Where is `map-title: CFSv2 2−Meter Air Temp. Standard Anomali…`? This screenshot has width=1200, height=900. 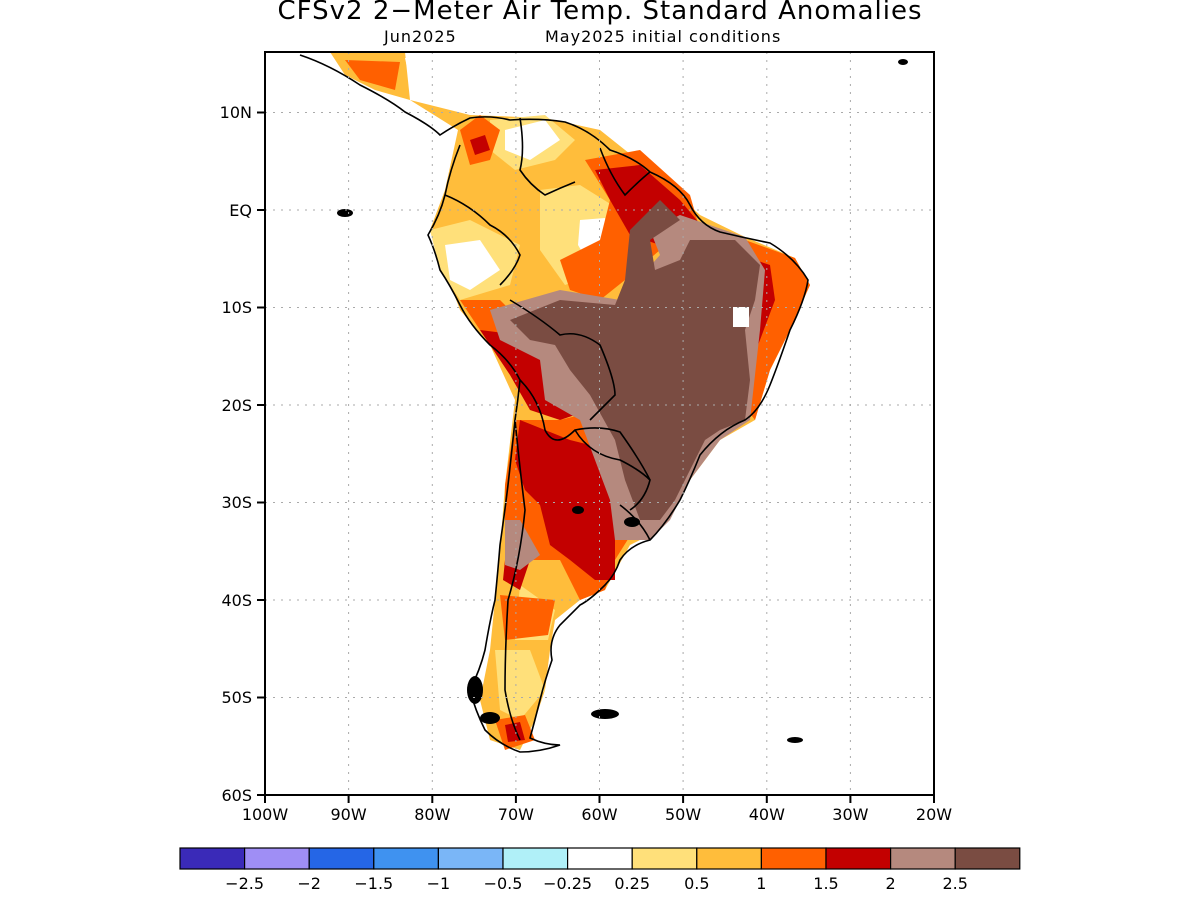 map-title: CFSv2 2−Meter Air Temp. Standard Anomali… is located at coordinates (600, 13).